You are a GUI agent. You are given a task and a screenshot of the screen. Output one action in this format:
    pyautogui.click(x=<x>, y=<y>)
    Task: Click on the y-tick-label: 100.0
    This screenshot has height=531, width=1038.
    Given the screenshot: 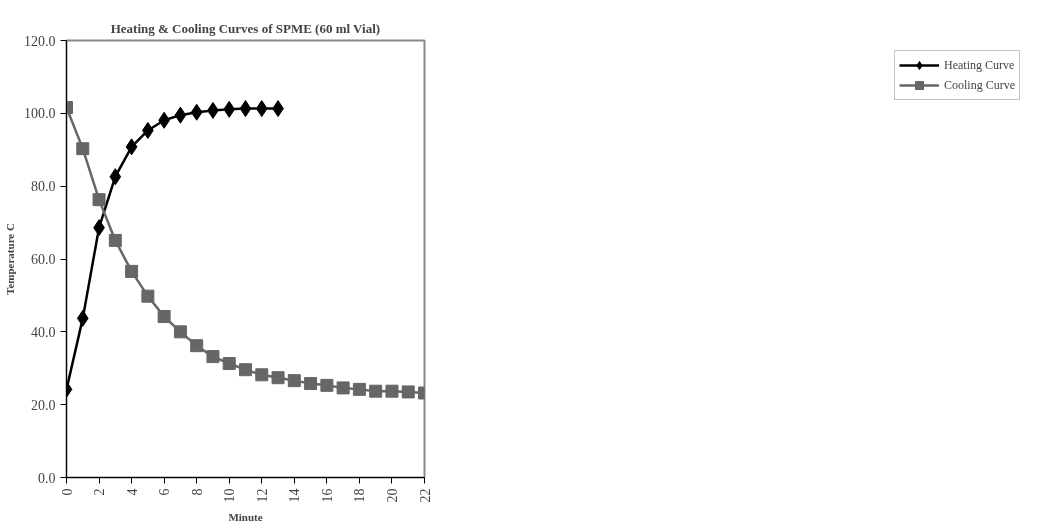 What is the action you would take?
    pyautogui.click(x=40, y=114)
    